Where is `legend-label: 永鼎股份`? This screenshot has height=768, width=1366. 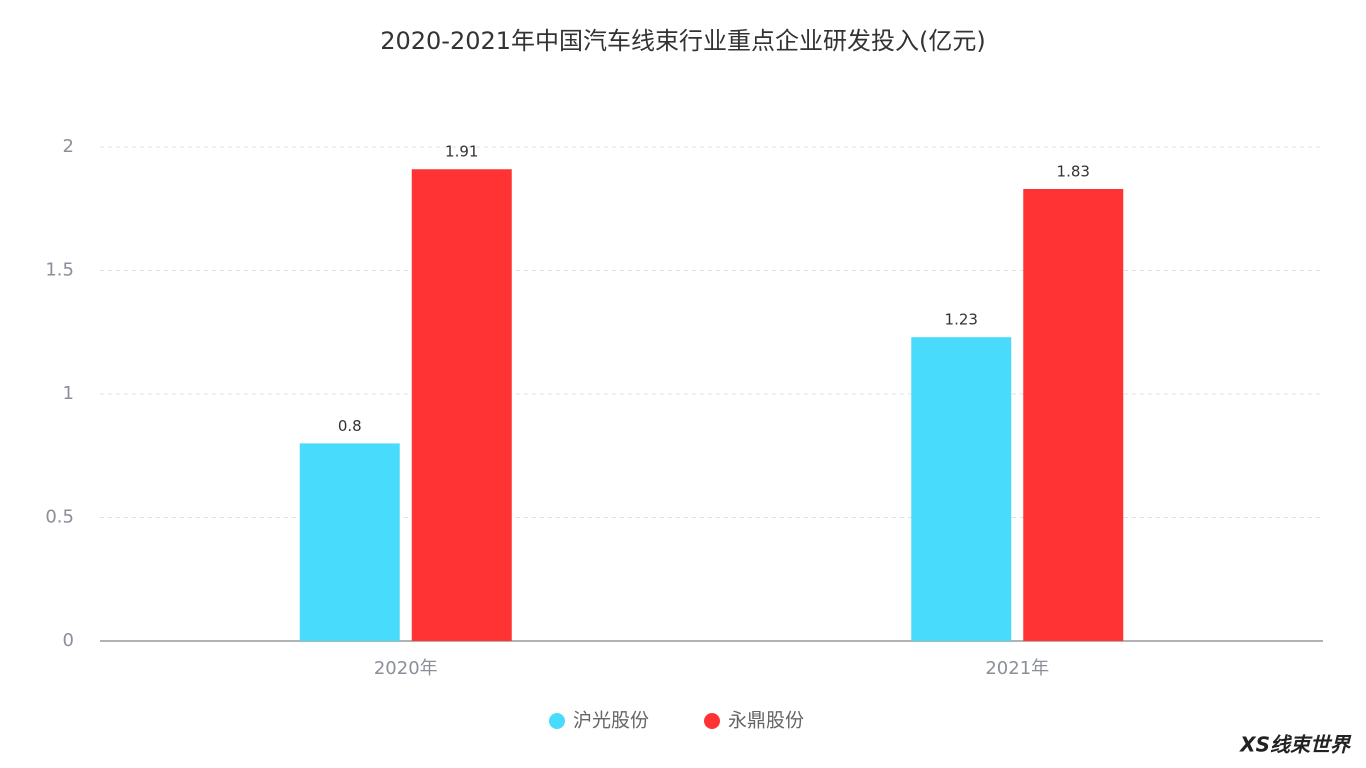
legend-label: 永鼎股份 is located at coordinates (766, 721).